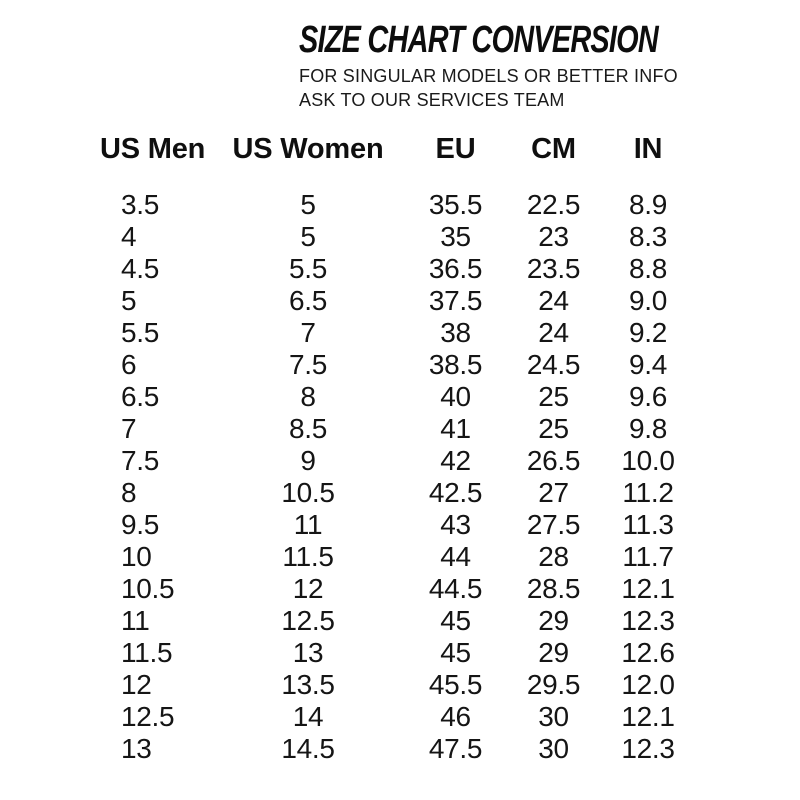 The image size is (800, 800). Describe the element at coordinates (648, 652) in the screenshot. I see `cell-in: 12.6` at that location.